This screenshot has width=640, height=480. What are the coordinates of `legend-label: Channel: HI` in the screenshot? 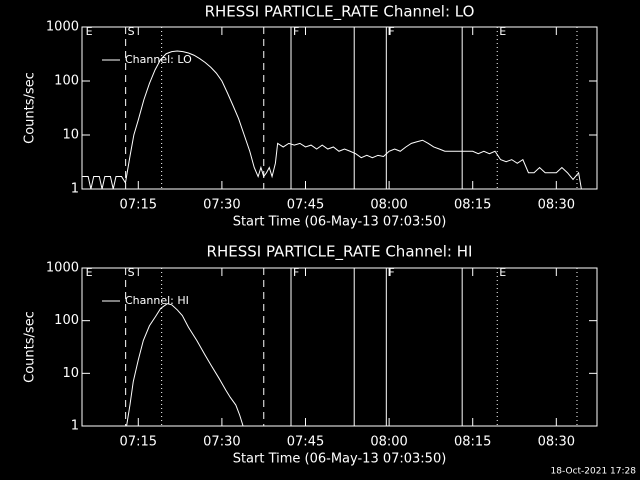 It's located at (157, 300).